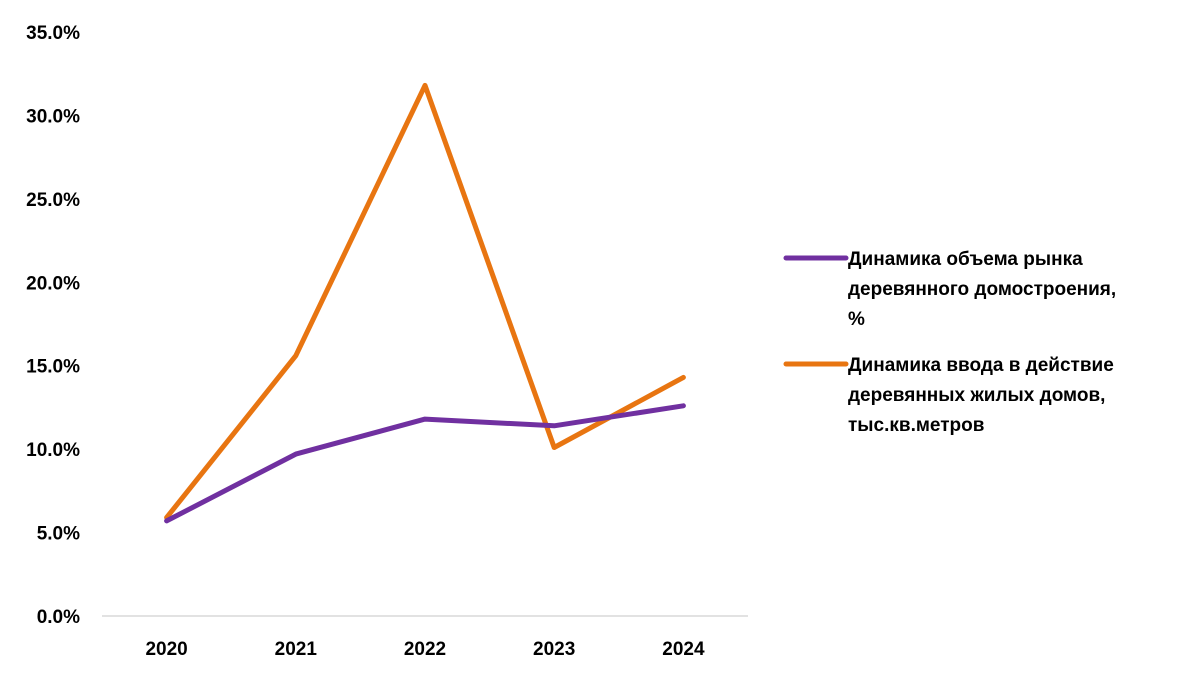 This screenshot has width=1180, height=679. What do you see at coordinates (856, 319) in the screenshot?
I see `legend-label: %` at bounding box center [856, 319].